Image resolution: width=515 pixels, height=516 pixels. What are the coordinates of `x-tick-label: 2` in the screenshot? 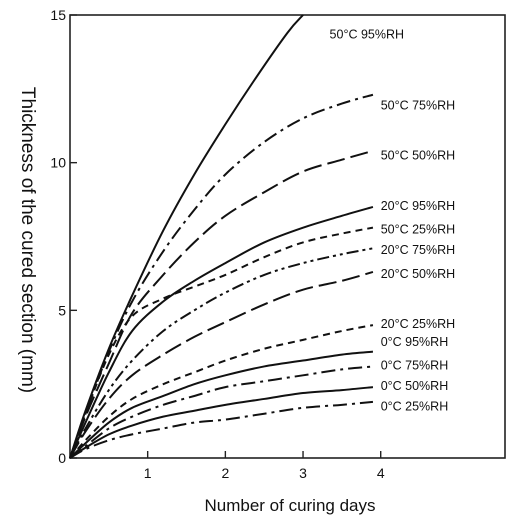 It's located at (225, 473).